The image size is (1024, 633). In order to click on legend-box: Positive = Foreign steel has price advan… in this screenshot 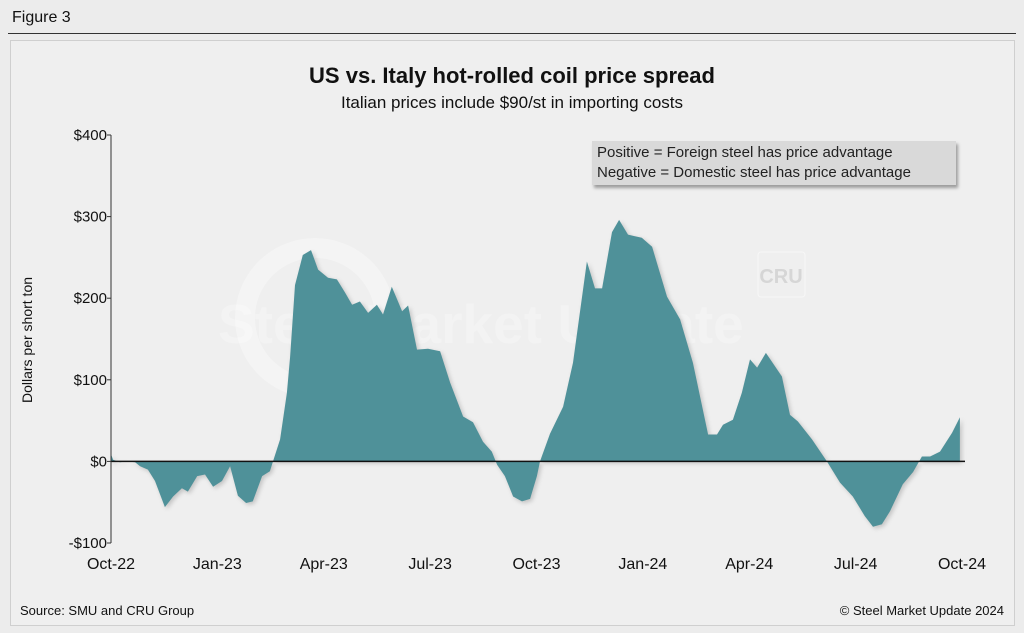, I will do `click(774, 163)`.